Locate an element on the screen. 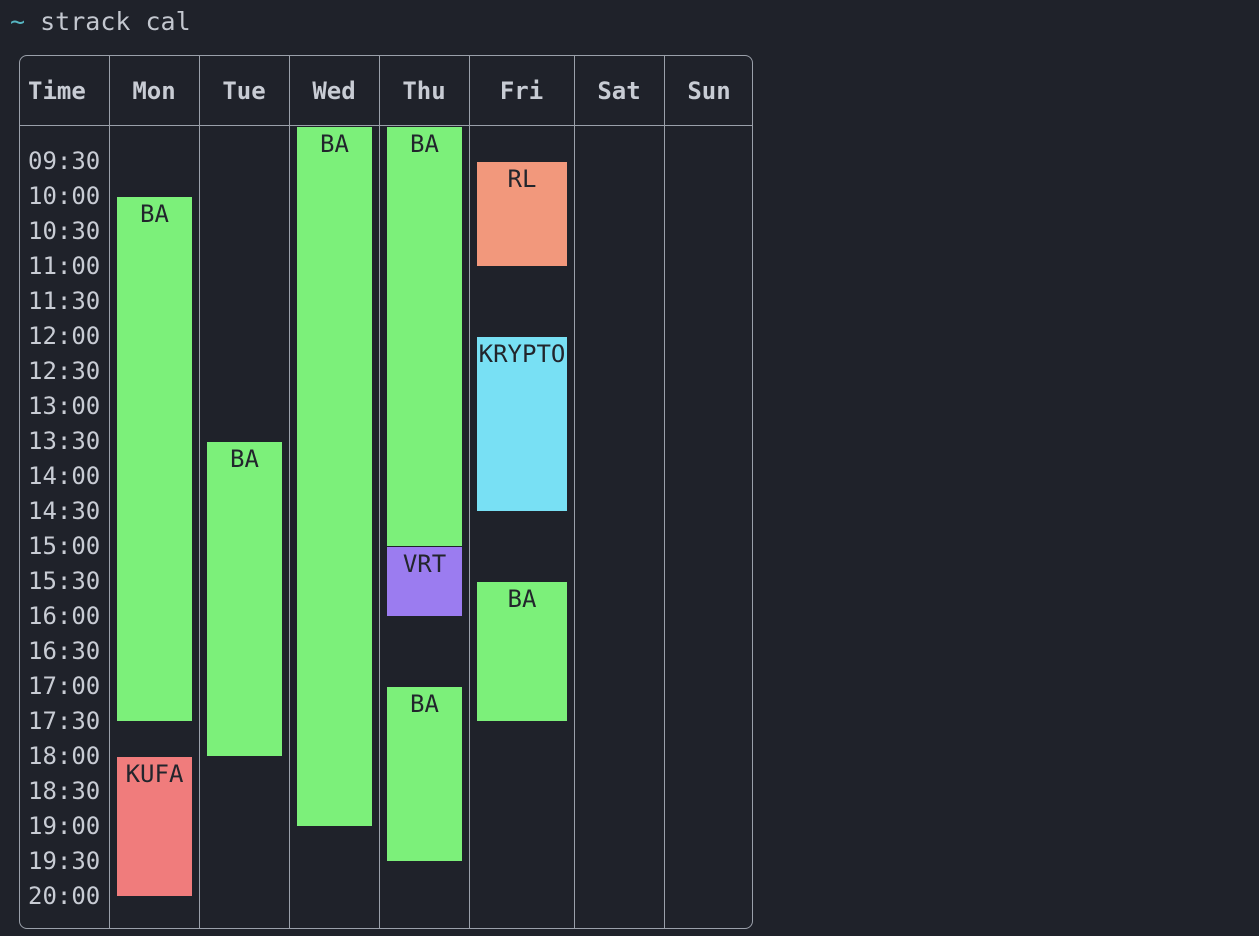 This screenshot has height=936, width=1259. time-label: 15:30 is located at coordinates (64, 581).